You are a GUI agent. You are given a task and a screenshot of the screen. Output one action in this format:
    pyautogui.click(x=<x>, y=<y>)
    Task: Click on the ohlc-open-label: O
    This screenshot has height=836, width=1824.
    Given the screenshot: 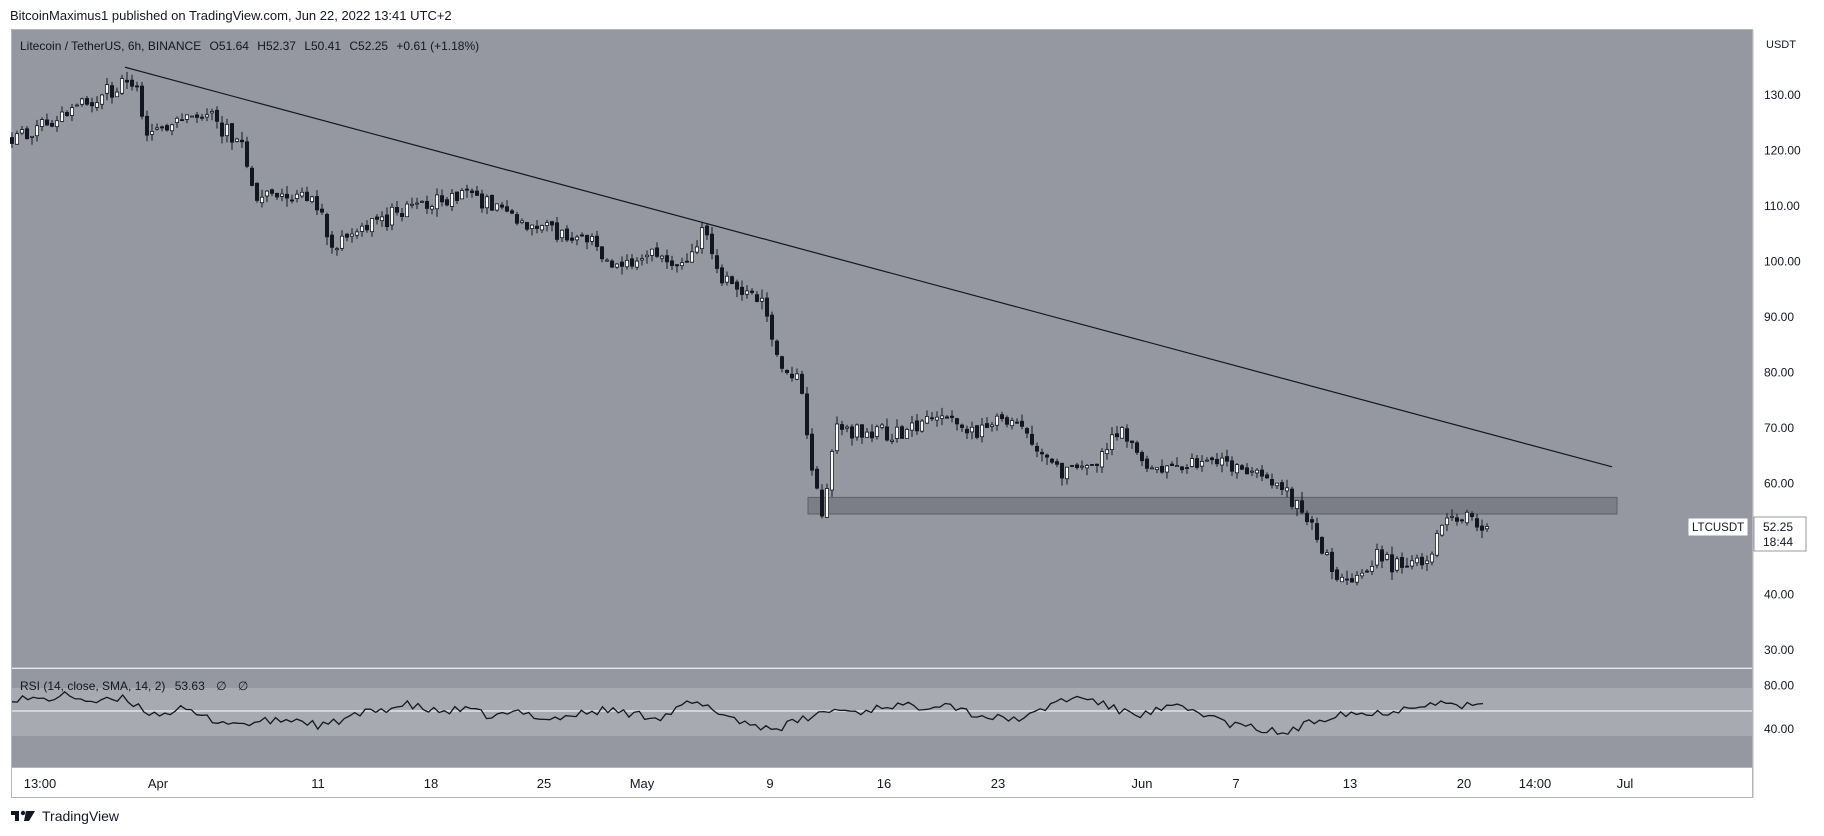 What is the action you would take?
    pyautogui.click(x=214, y=46)
    